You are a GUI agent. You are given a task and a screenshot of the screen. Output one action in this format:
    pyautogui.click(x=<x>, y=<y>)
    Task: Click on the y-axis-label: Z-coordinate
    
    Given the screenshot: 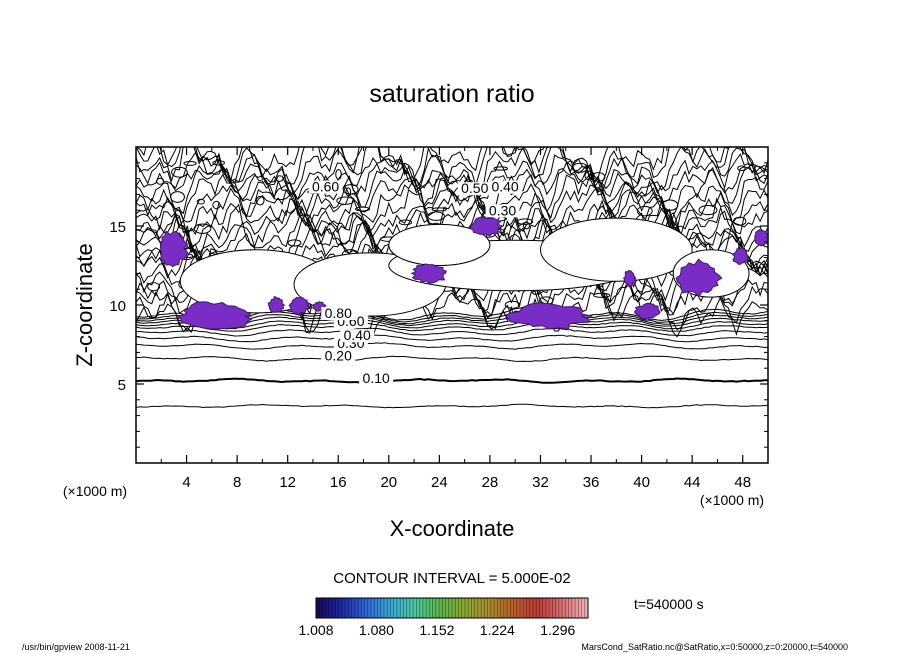 What is the action you would take?
    pyautogui.click(x=84, y=305)
    